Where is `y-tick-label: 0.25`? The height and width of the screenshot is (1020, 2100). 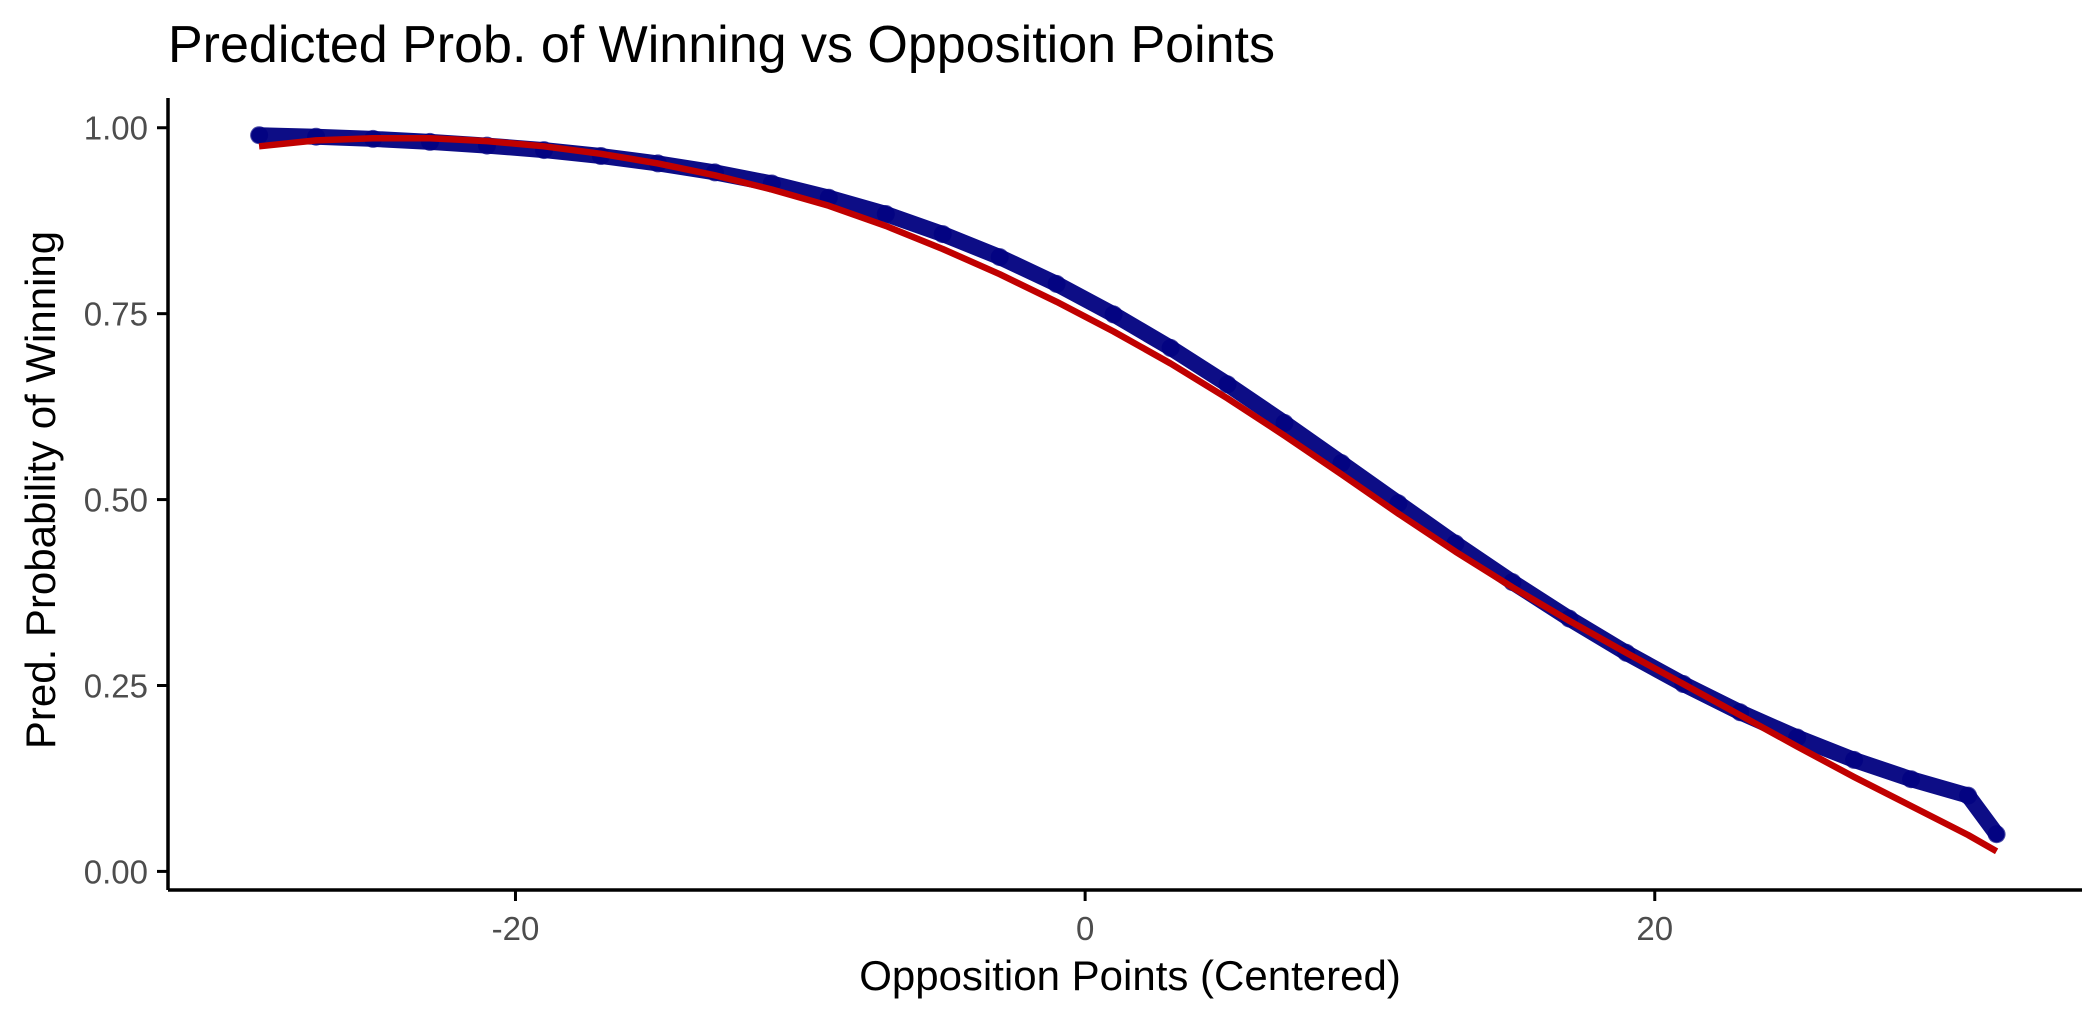
y-tick-label: 0.25 is located at coordinates (116, 685).